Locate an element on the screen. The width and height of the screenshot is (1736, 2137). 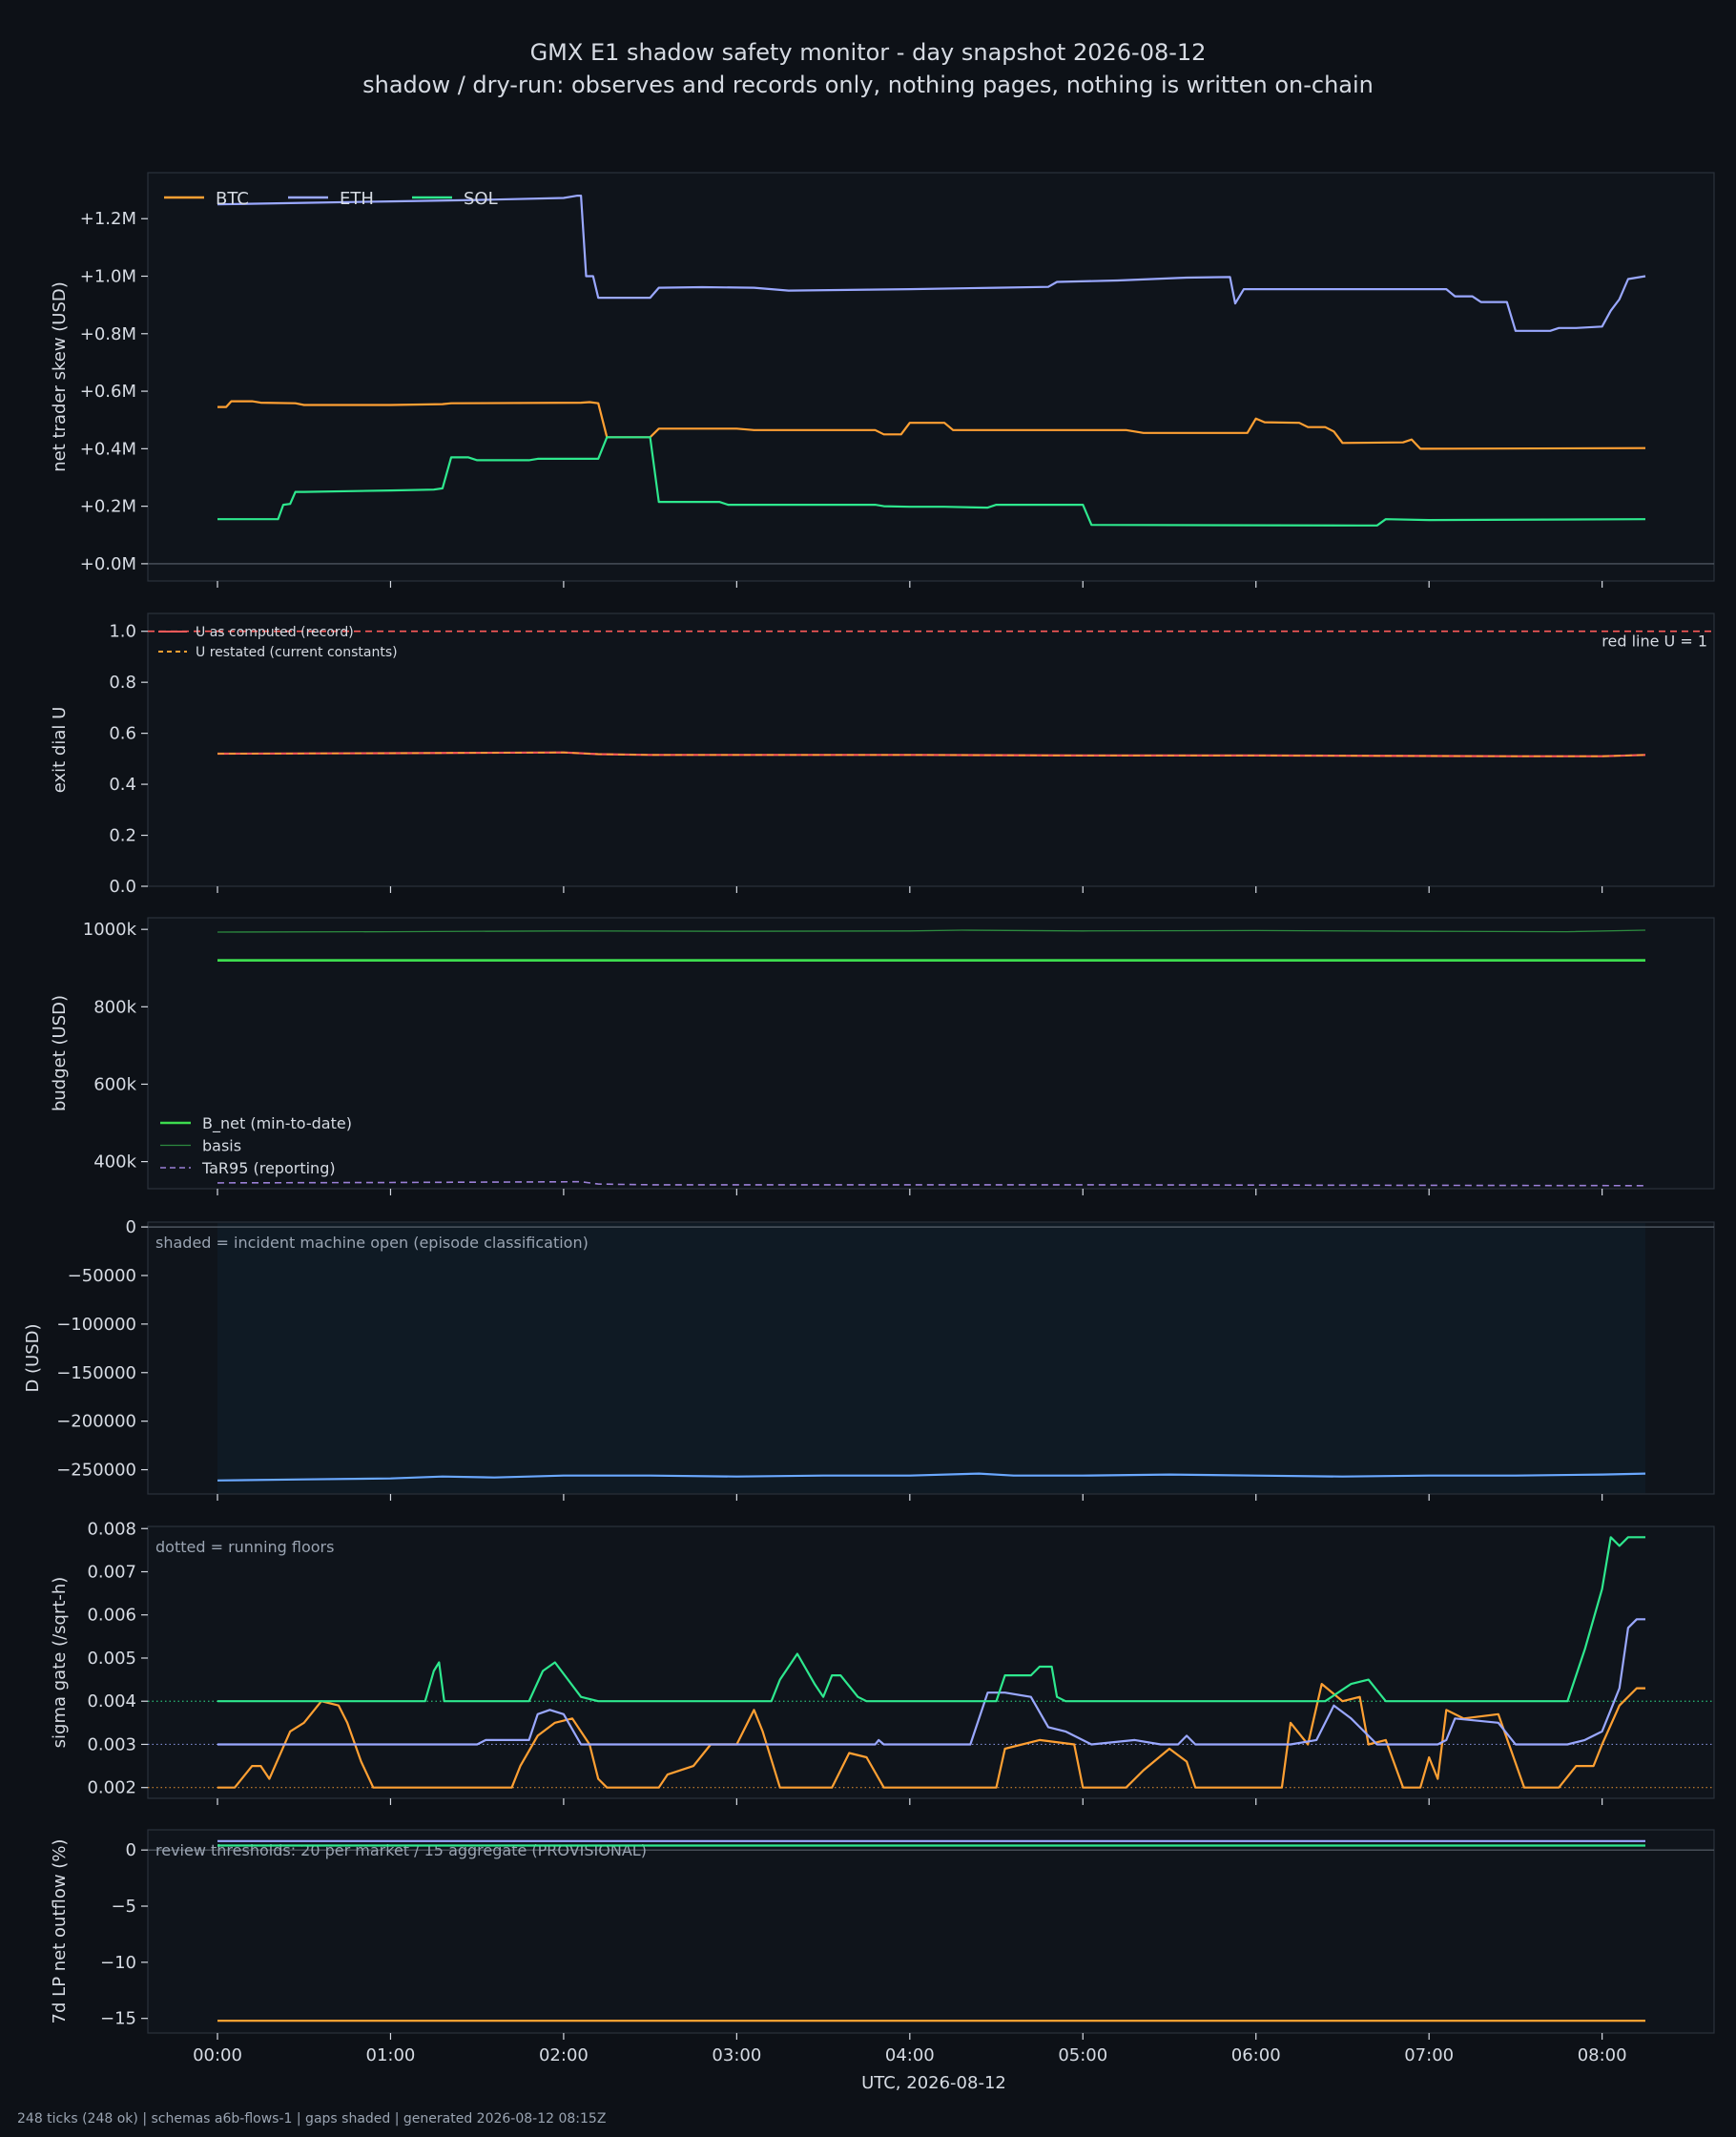
y-tick-label: 0.003 is located at coordinates (111, 1744).